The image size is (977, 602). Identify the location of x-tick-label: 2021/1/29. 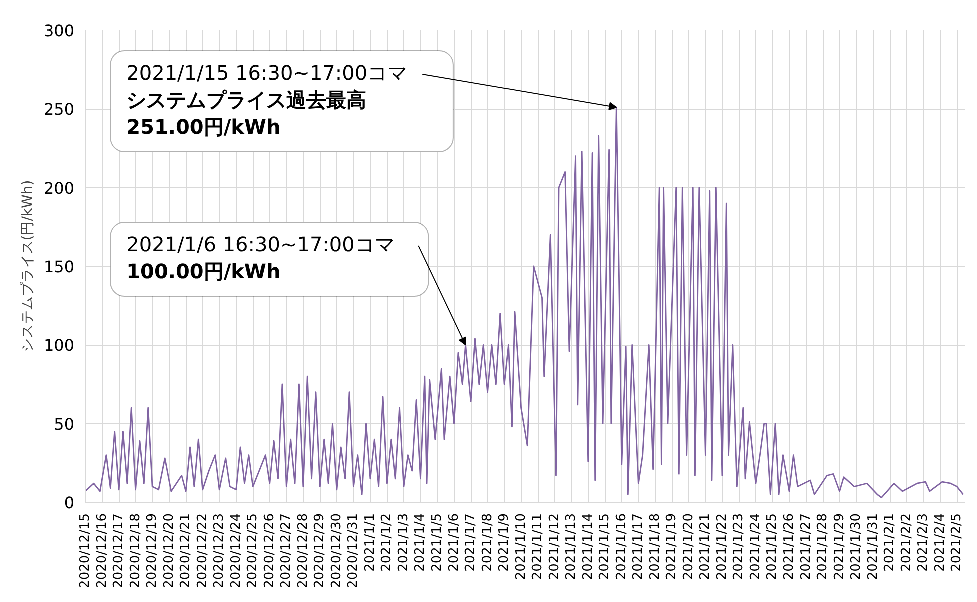
(840, 546).